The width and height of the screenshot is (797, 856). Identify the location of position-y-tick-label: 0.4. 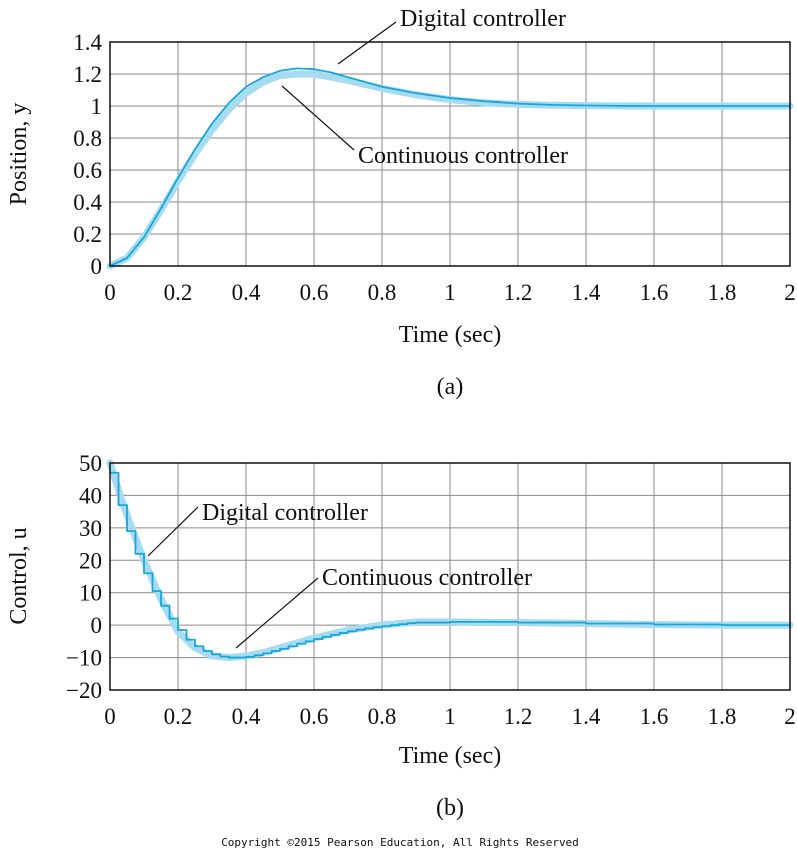
(87, 202).